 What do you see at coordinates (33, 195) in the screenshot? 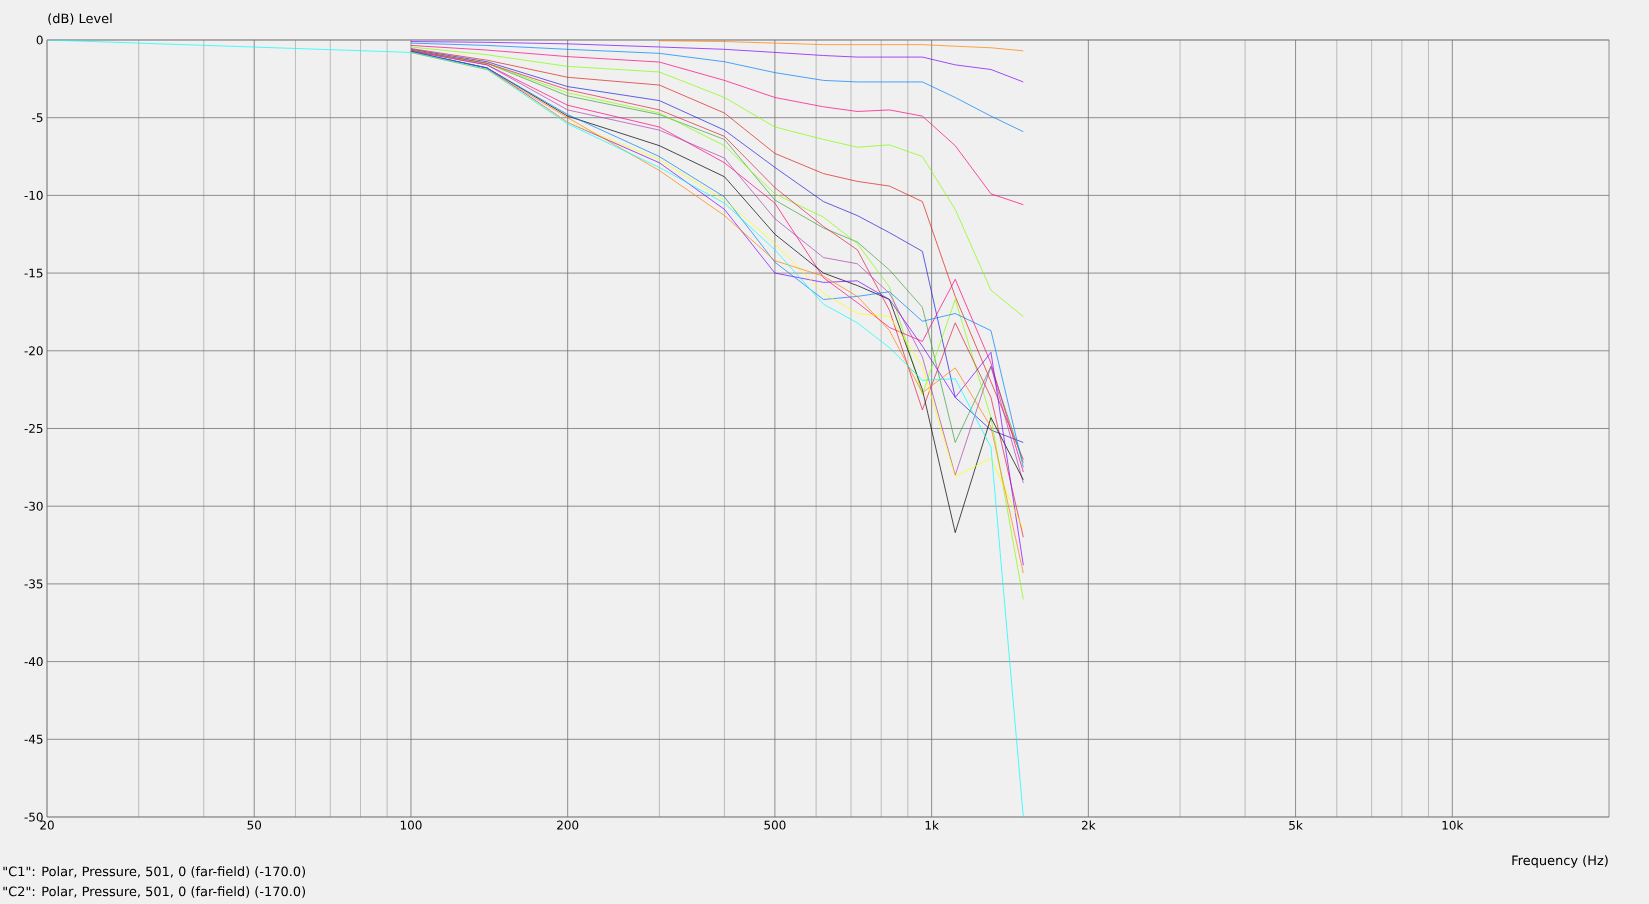
I see `y-tick-label: -10` at bounding box center [33, 195].